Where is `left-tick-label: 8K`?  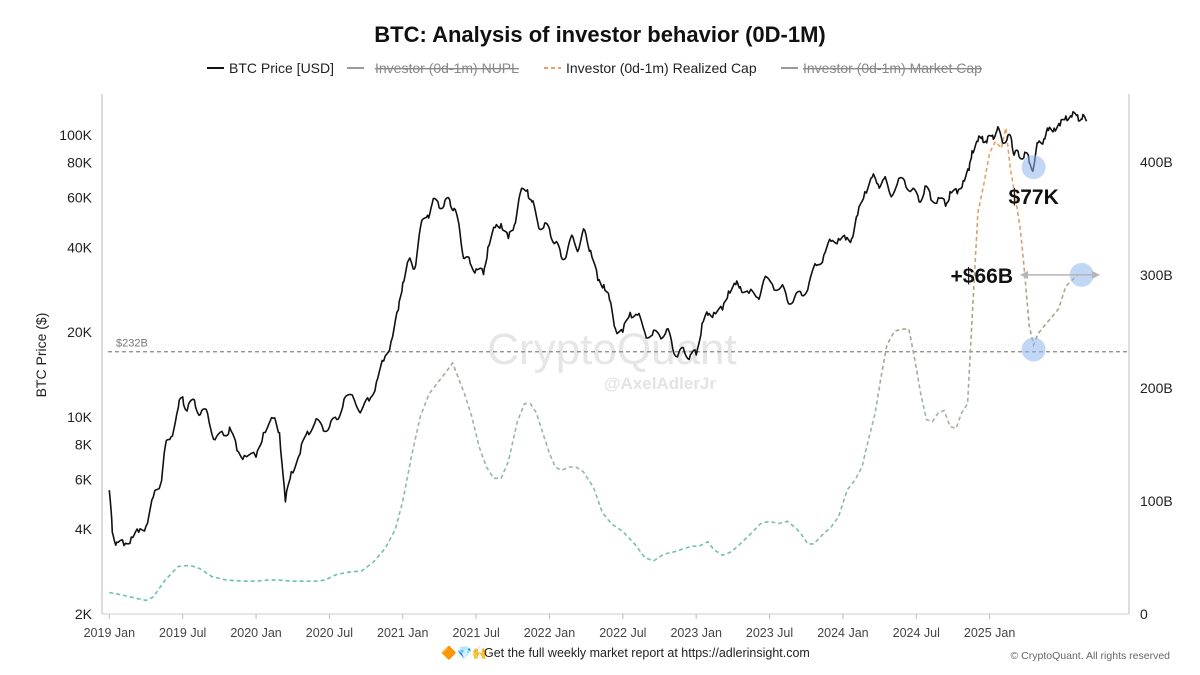 left-tick-label: 8K is located at coordinates (84, 444).